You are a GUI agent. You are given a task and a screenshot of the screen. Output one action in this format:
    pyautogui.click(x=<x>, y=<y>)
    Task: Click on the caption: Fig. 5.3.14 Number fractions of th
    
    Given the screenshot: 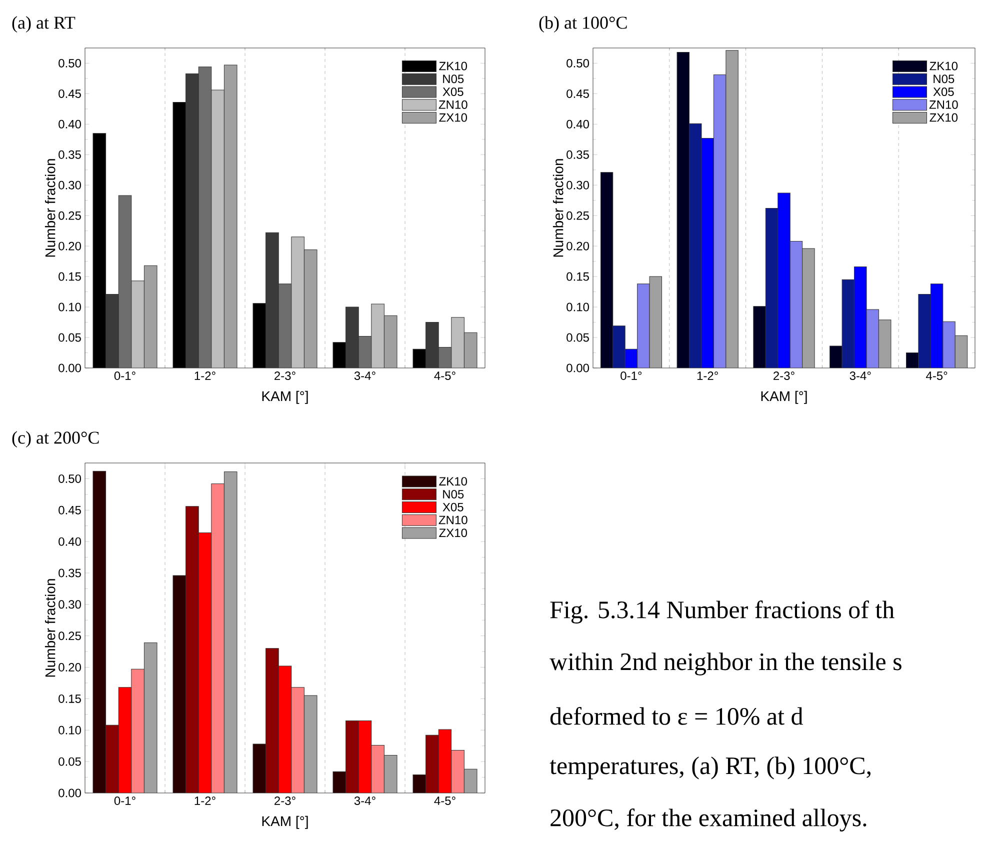 What is the action you would take?
    pyautogui.click(x=722, y=612)
    